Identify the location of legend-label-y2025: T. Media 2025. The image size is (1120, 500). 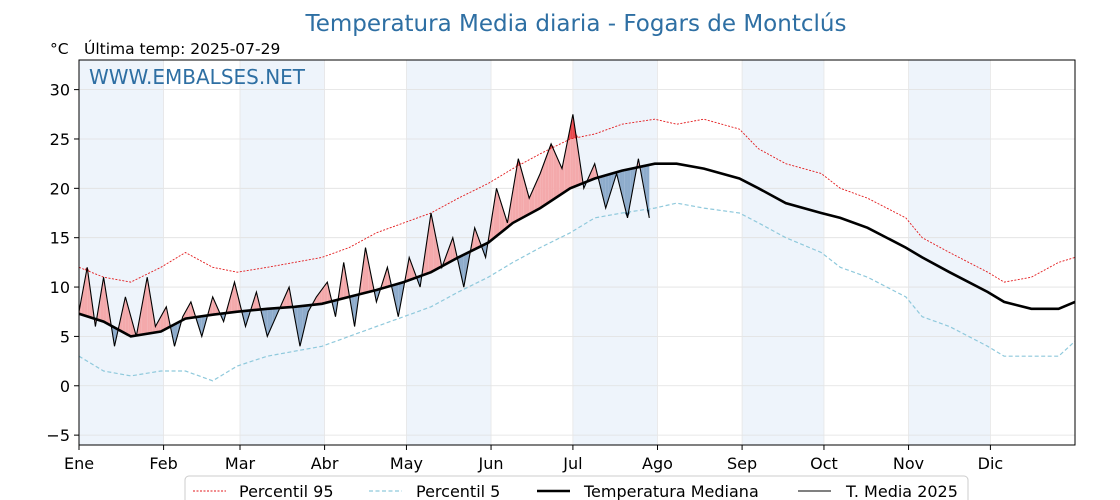
(901, 491).